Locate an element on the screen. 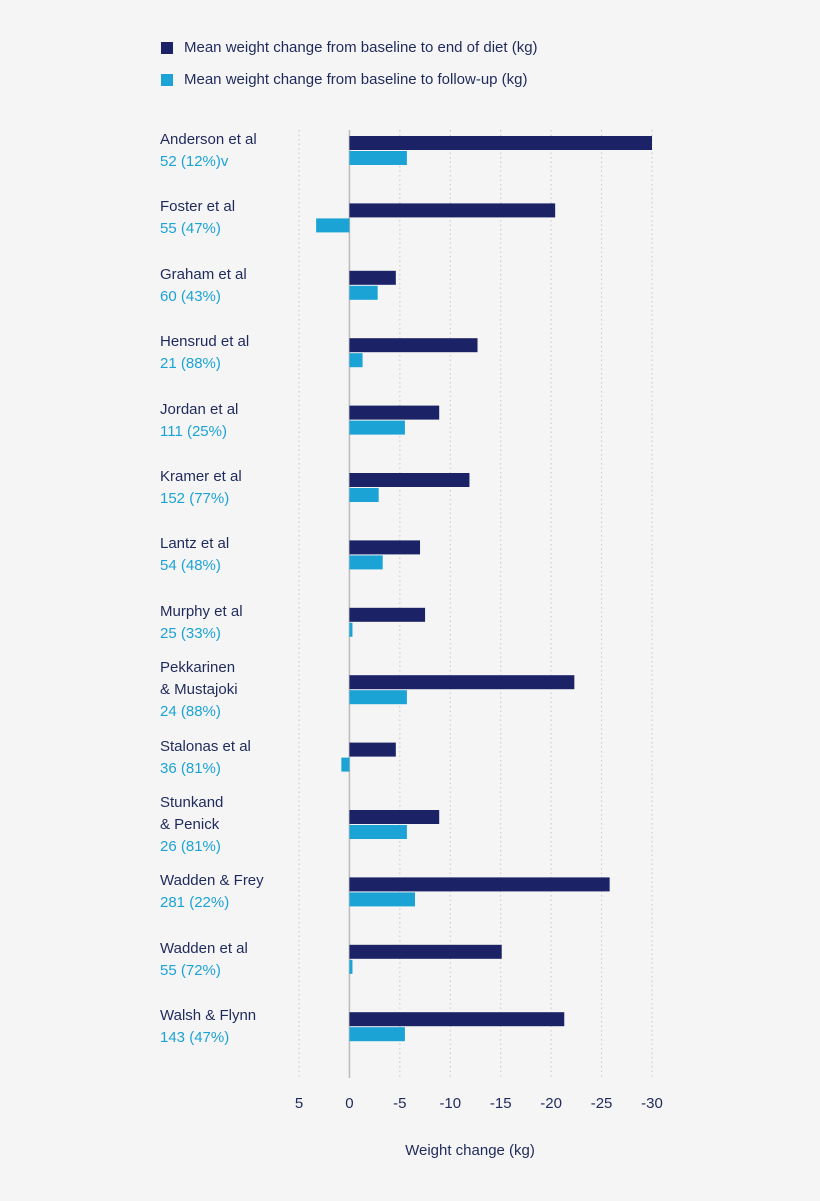 This screenshot has width=820, height=1201. sample-label: 26 (81%) is located at coordinates (190, 846).